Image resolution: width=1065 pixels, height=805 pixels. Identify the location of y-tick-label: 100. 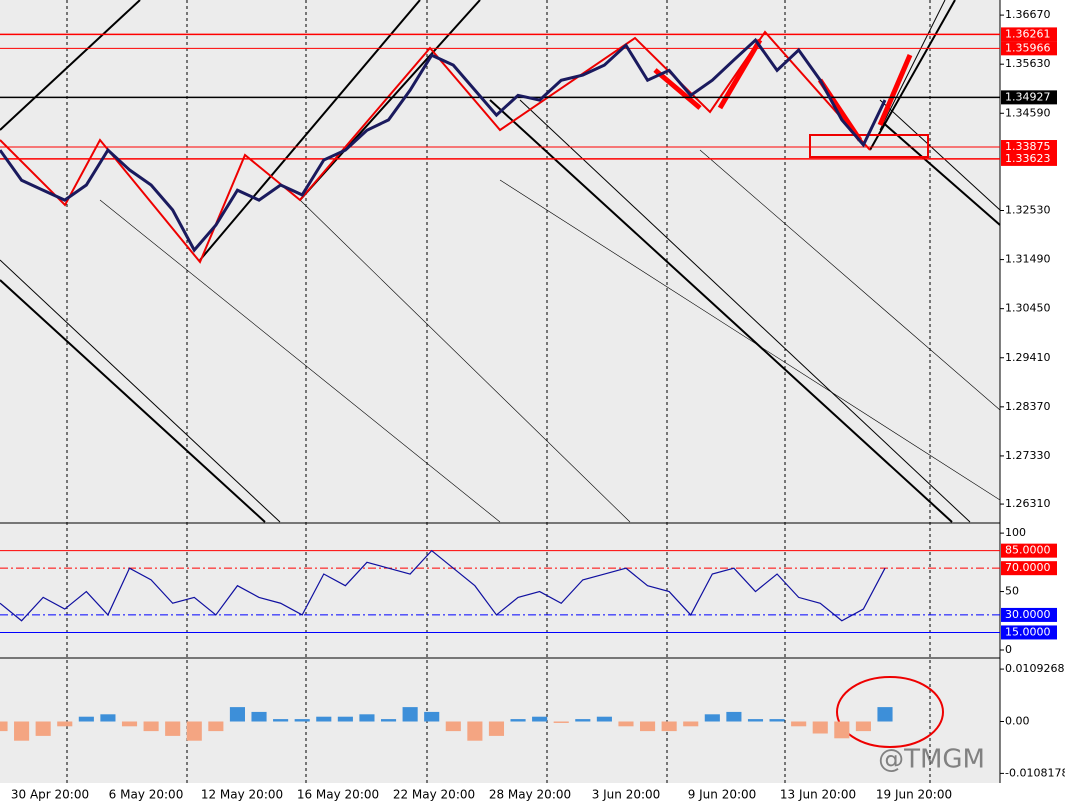
(1015, 532).